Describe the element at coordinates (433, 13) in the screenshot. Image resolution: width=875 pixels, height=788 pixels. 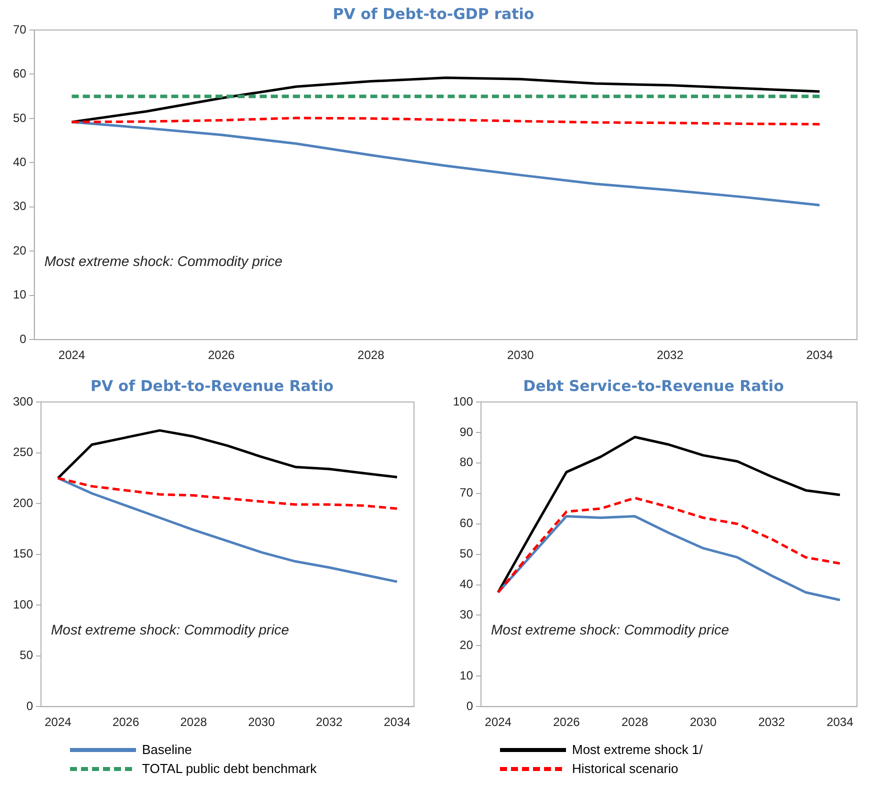
I see `chart-title: PV of Debt-to-GDP ratio` at that location.